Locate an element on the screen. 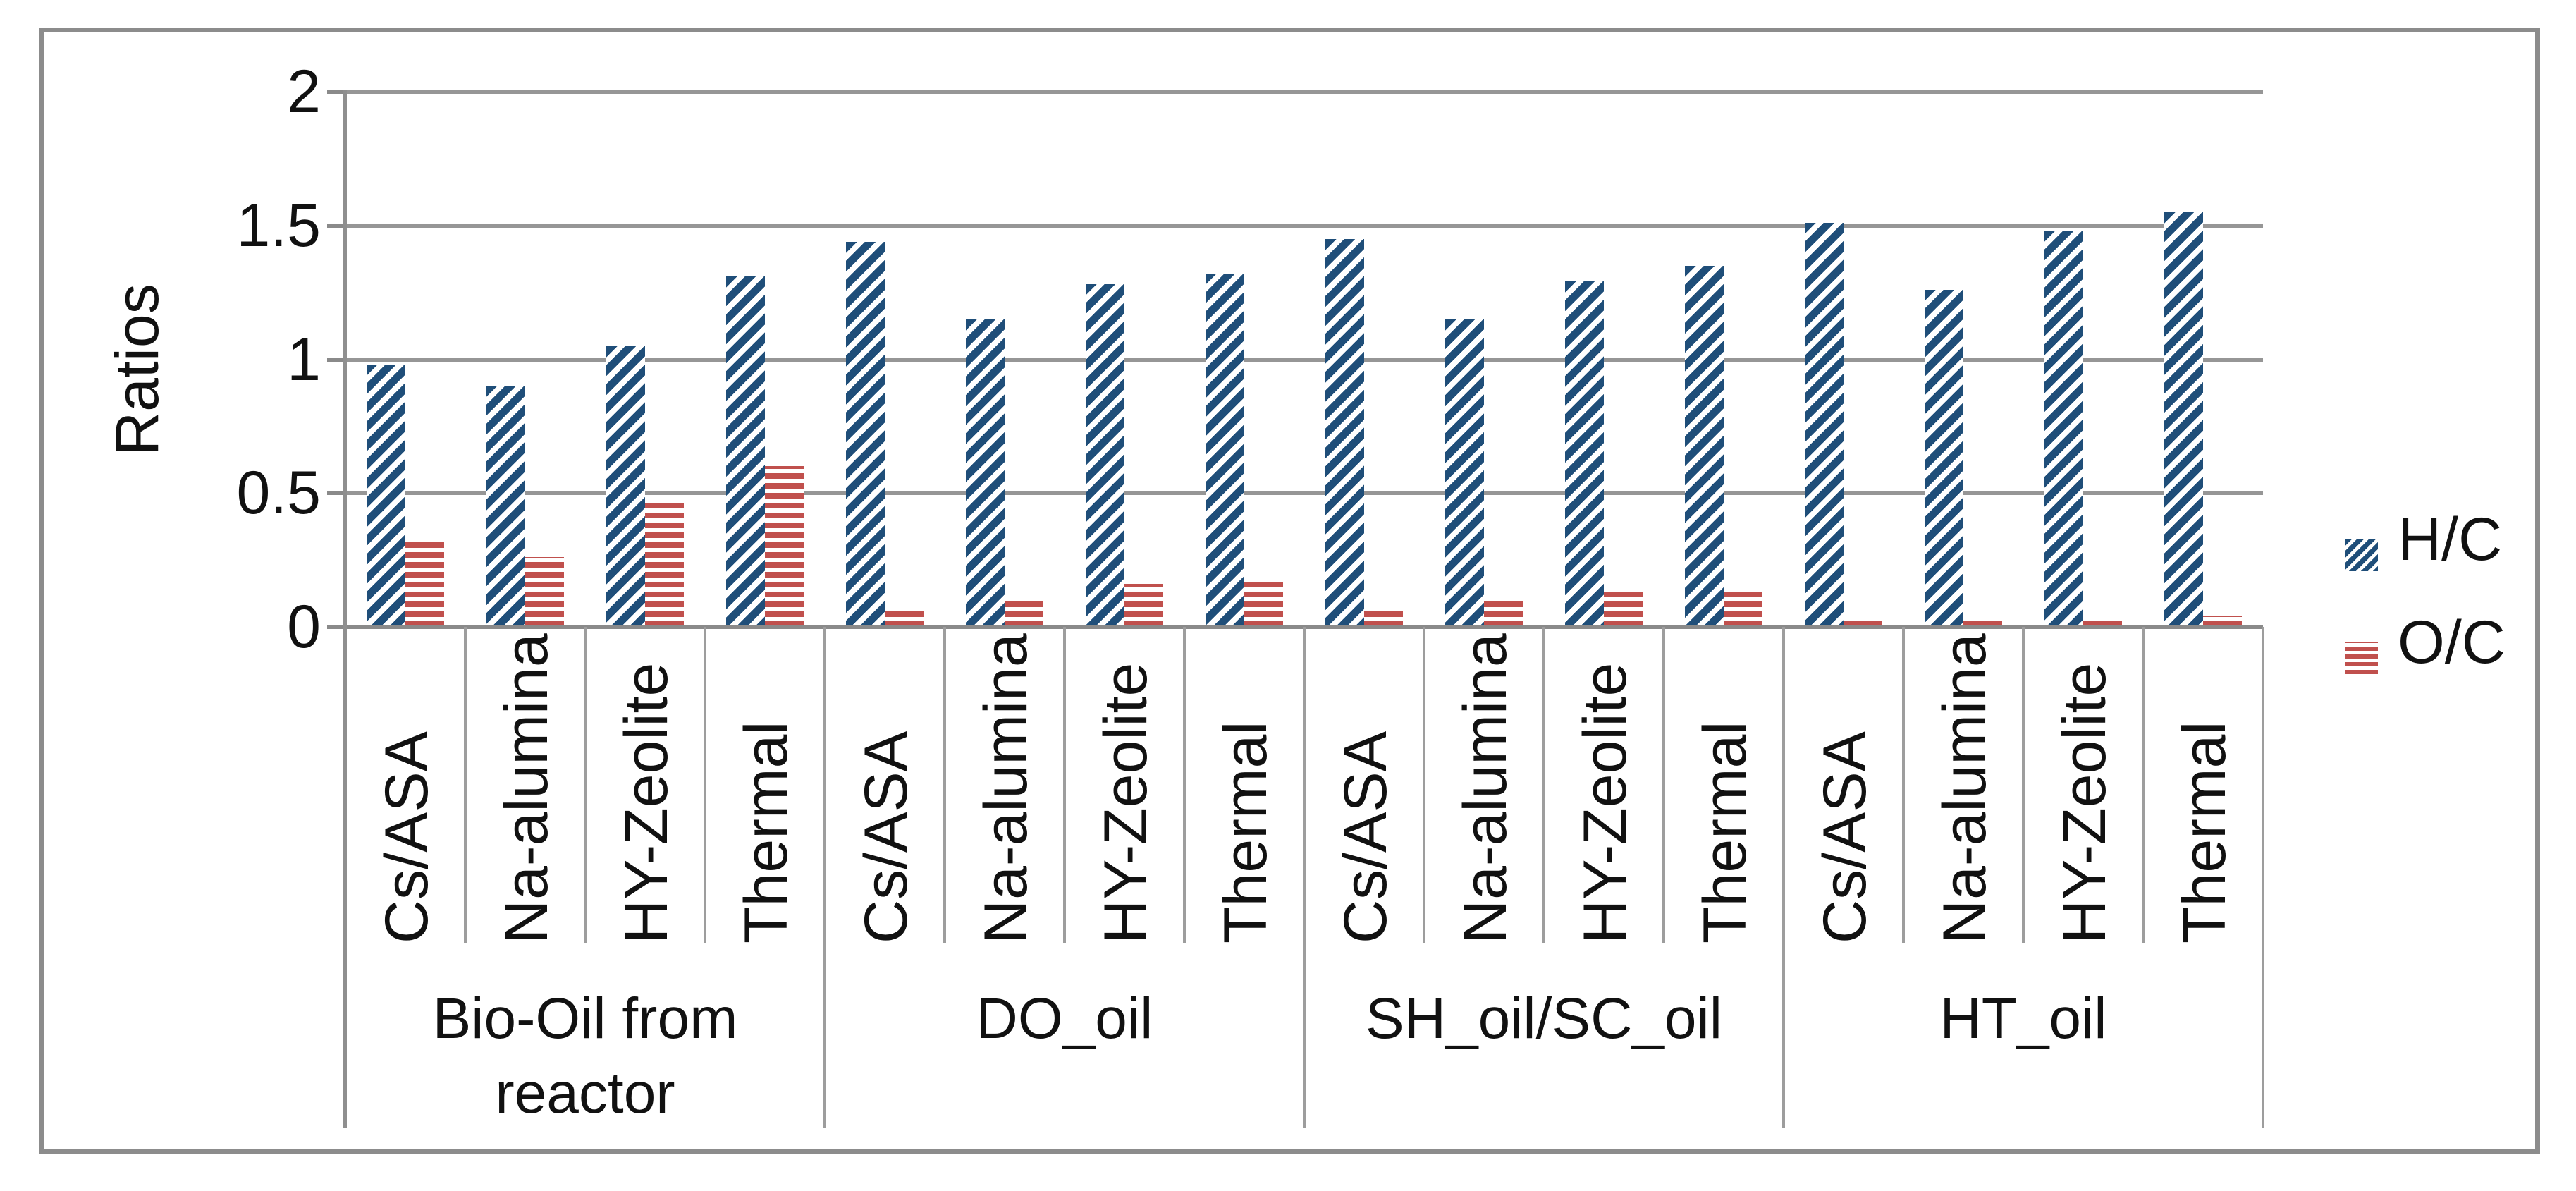 The width and height of the screenshot is (2576, 1191). y-tick-label: 2 is located at coordinates (304, 92).